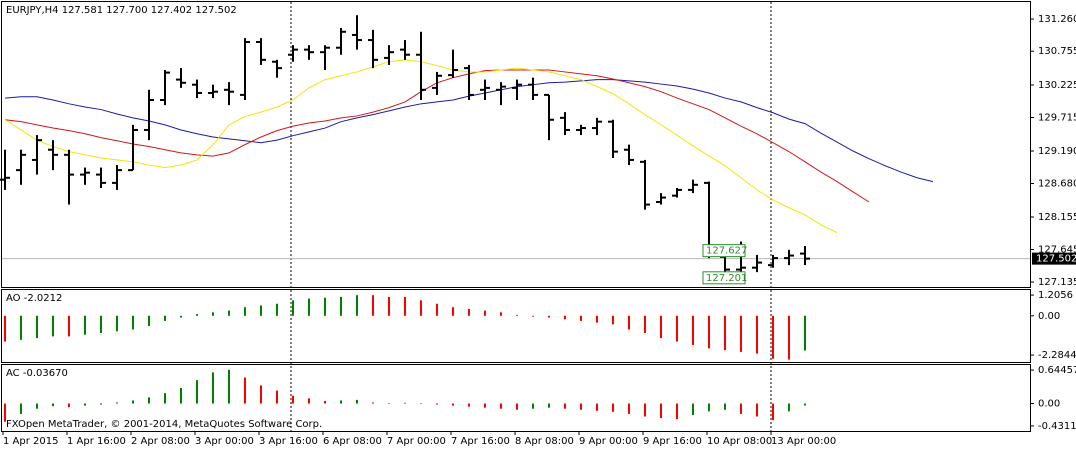 The image size is (1076, 450). Describe the element at coordinates (13, 298) in the screenshot. I see `ao-name: AO` at that location.